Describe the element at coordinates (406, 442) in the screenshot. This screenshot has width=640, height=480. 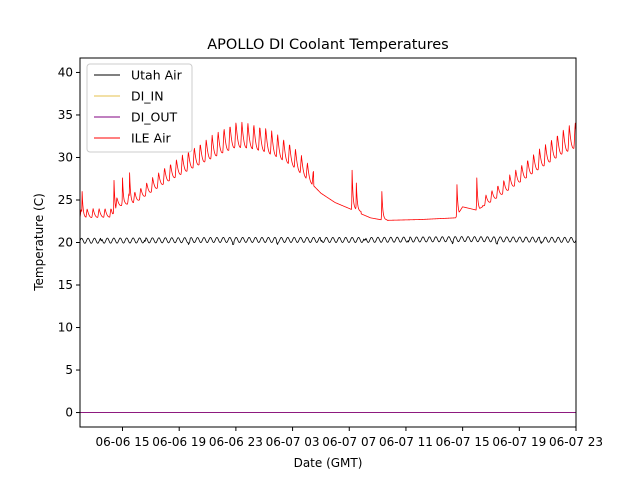
I see `x-tick-label: 06-07 11` at that location.